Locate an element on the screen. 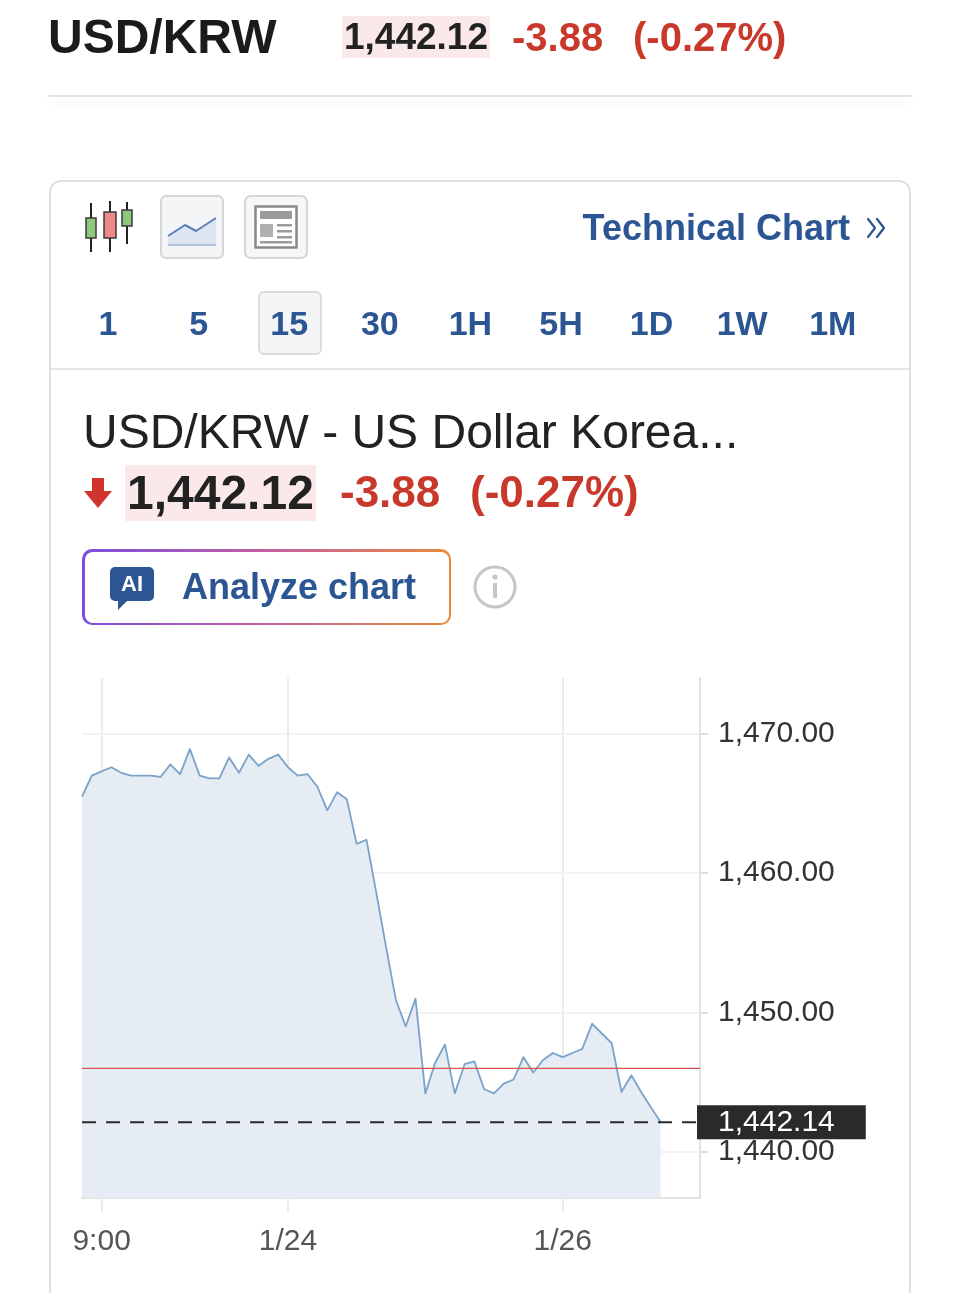 The image size is (960, 1293). ref-line-label: 1,442.14 is located at coordinates (776, 1121).